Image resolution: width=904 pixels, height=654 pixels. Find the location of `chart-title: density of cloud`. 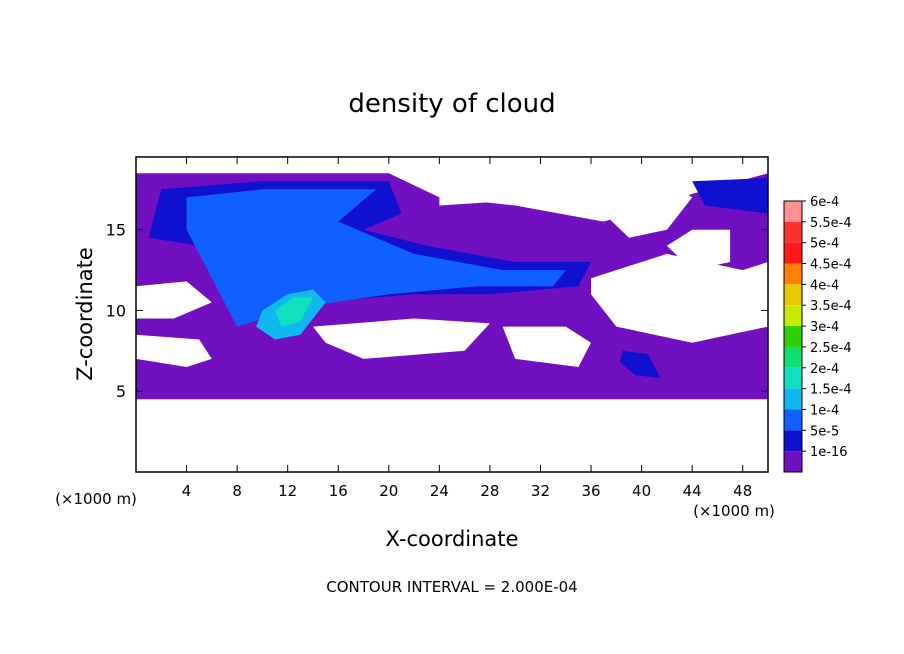

chart-title: density of cloud is located at coordinates (451, 104).